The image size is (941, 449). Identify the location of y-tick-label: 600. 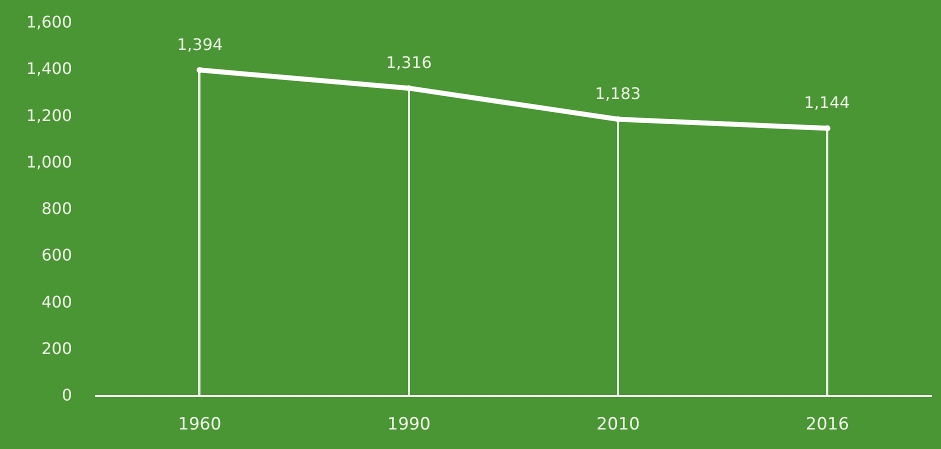
(56, 255).